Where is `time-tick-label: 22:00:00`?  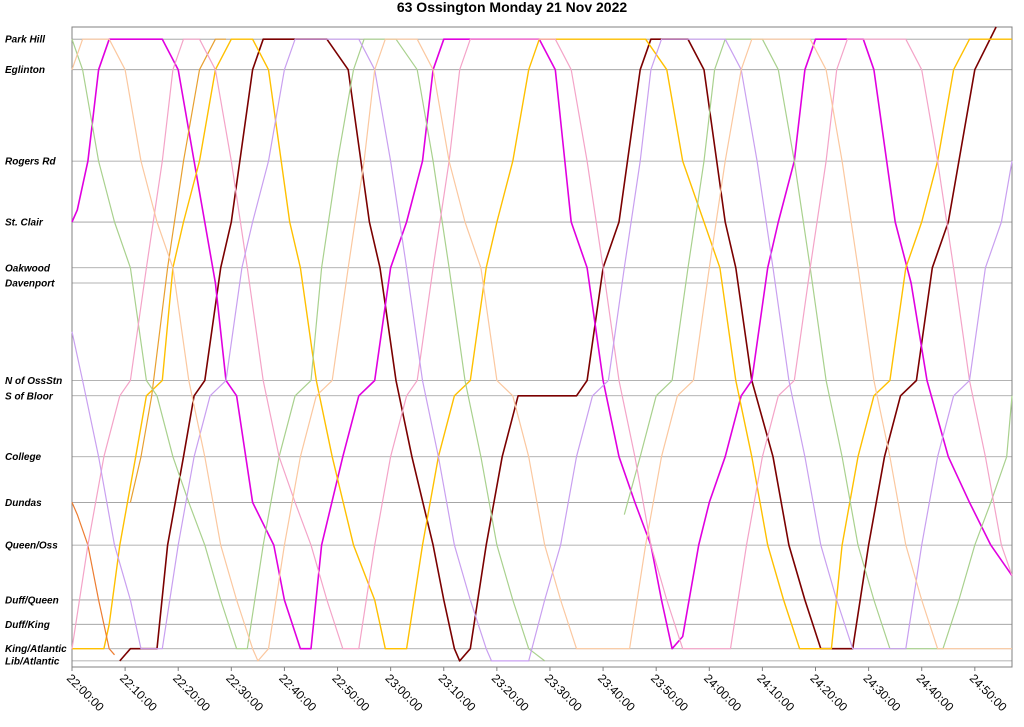 time-tick-label: 22:00:00 is located at coordinates (85, 692).